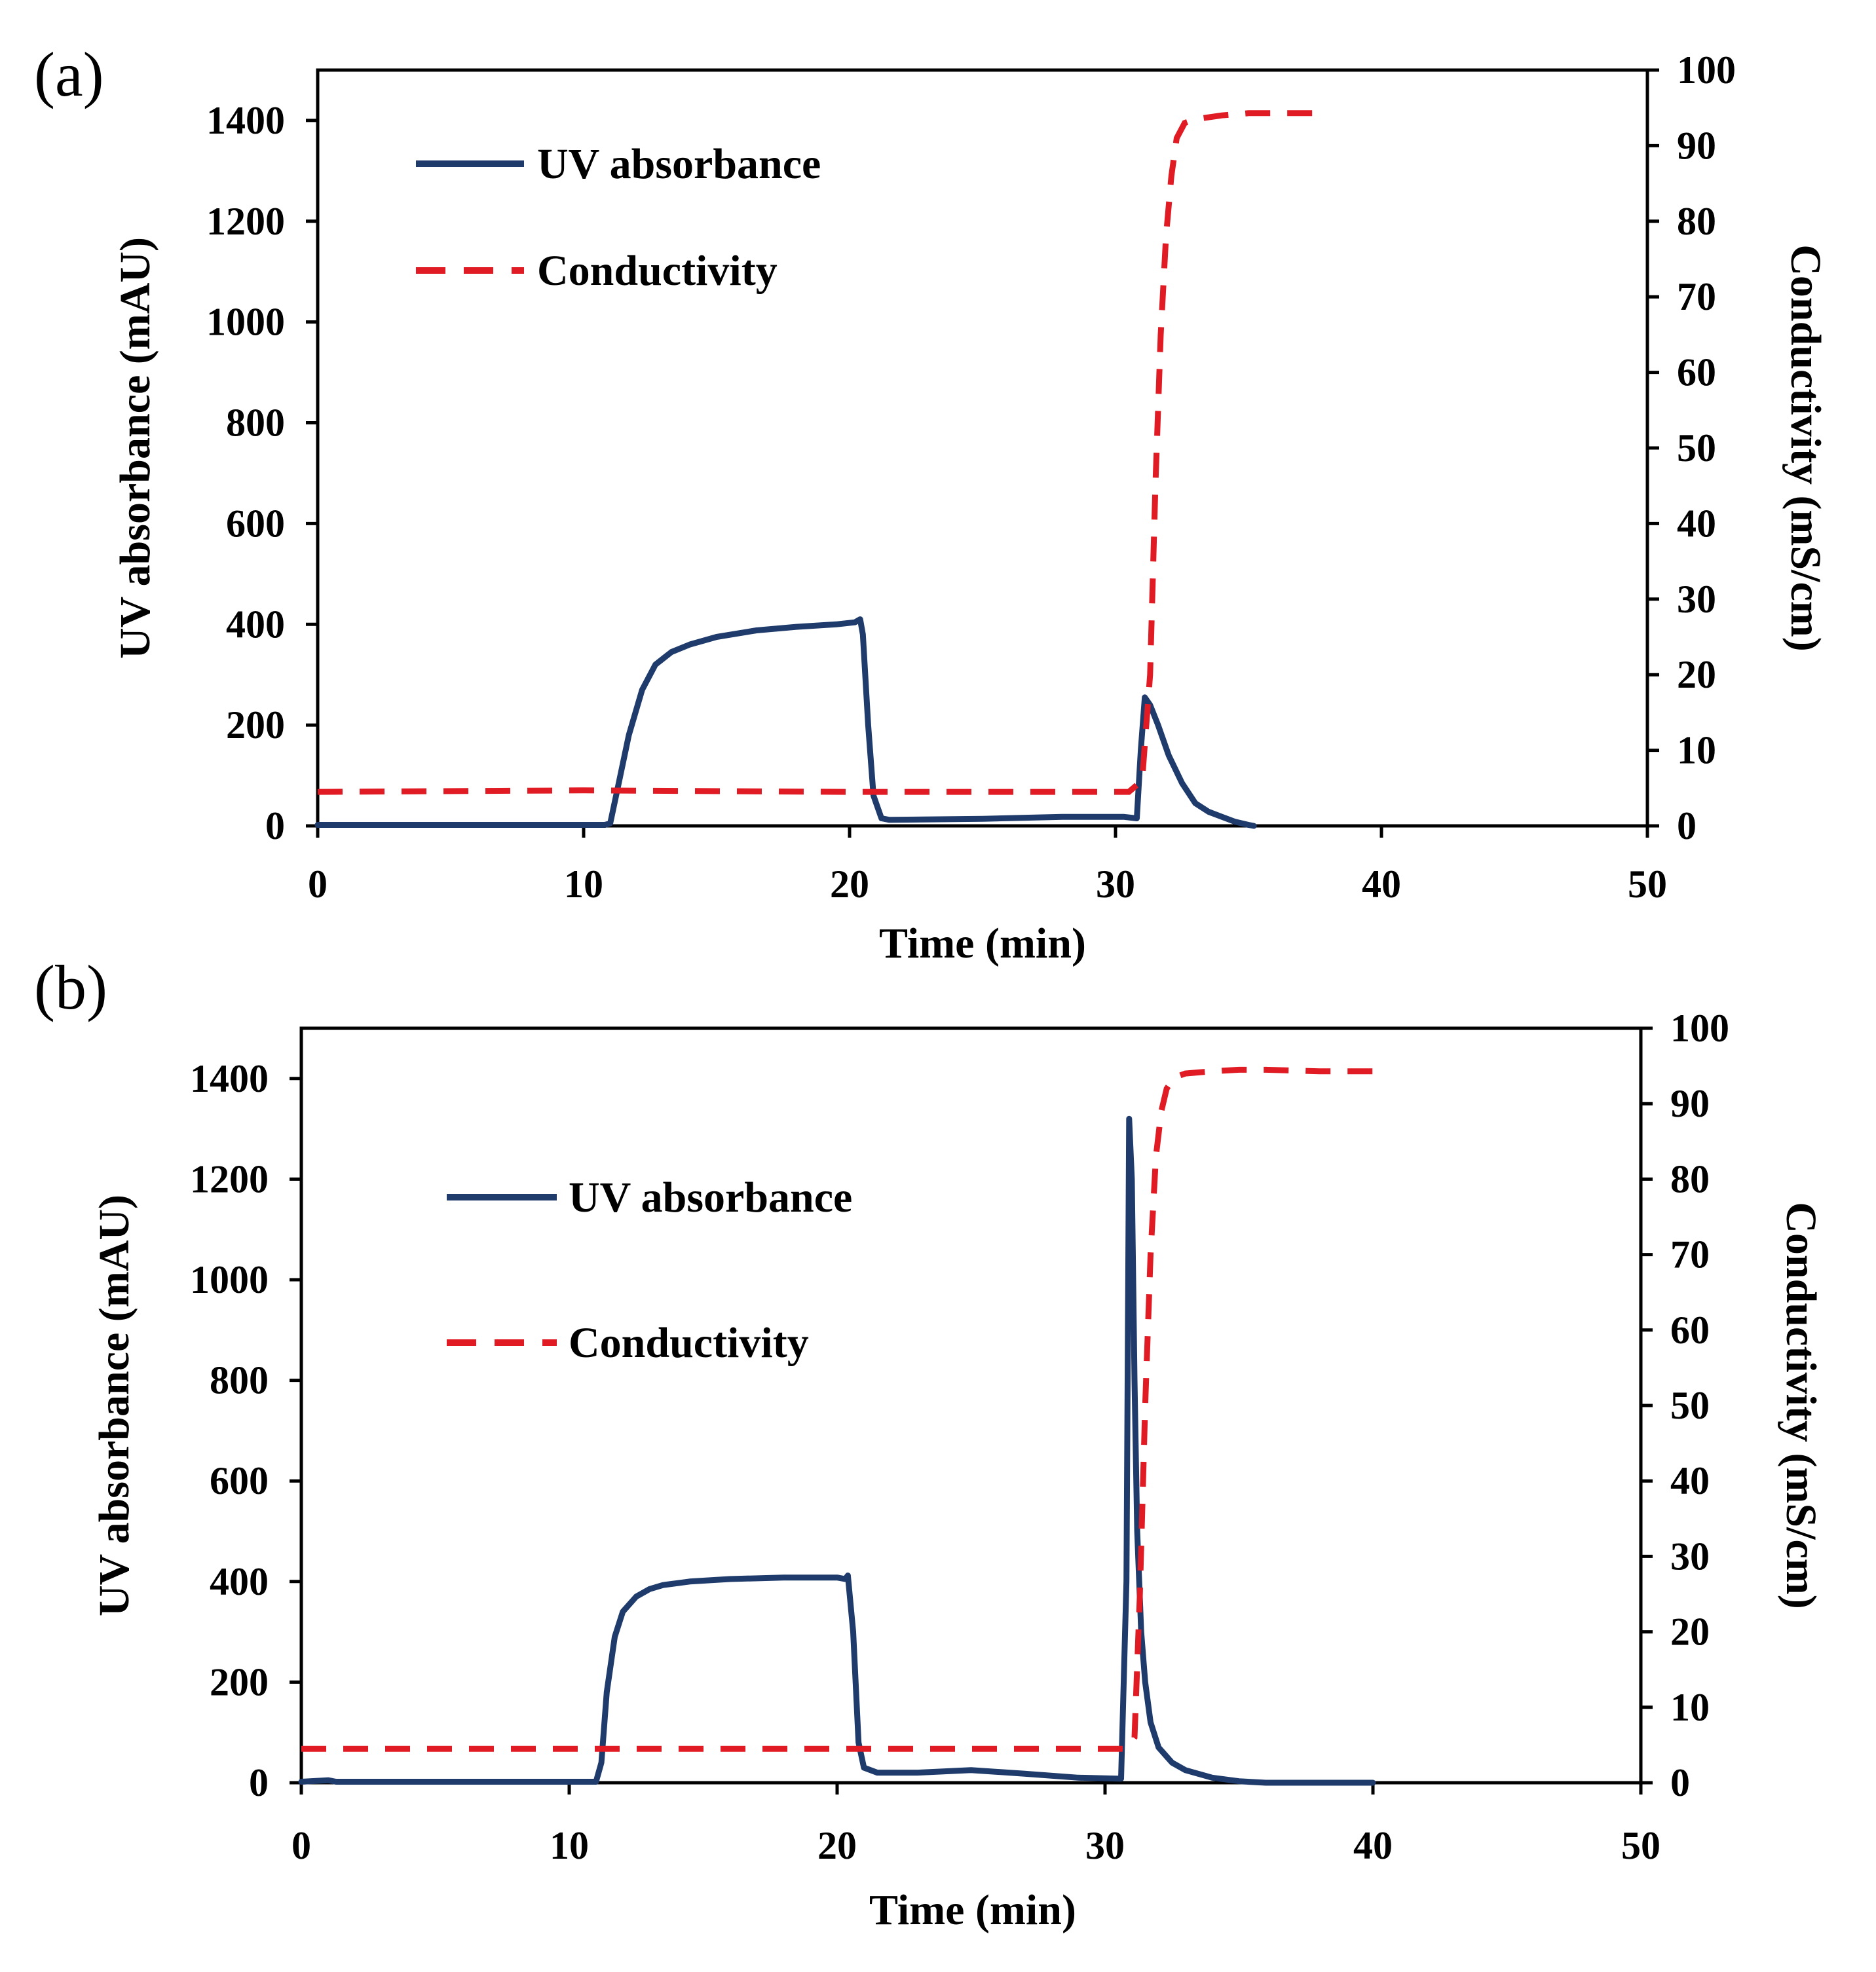 This screenshot has width=1876, height=1972. I want to click on panel-a-y-tick-label: 200, so click(256, 725).